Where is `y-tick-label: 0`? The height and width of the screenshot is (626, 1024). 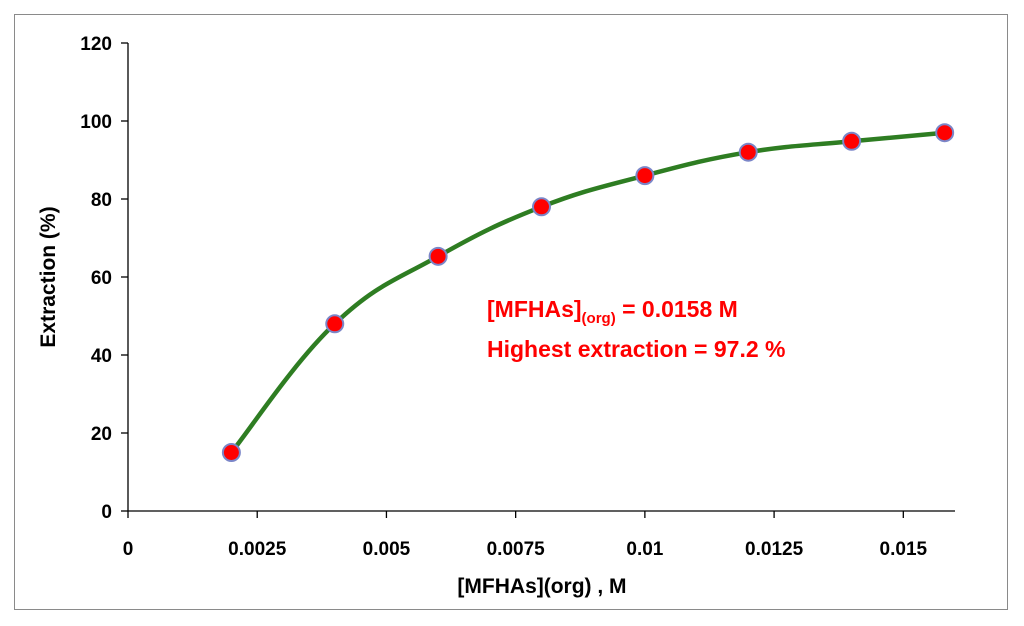
y-tick-label: 0 is located at coordinates (106, 512).